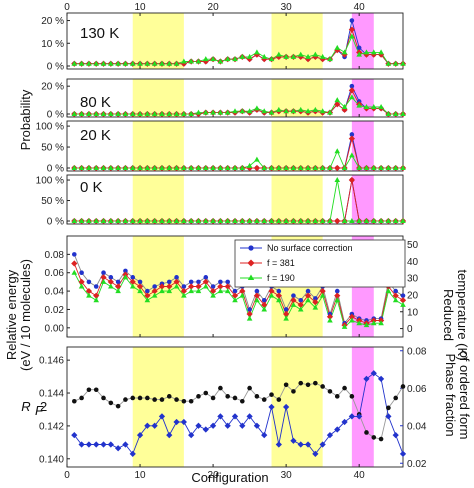 The image size is (474, 488). I want to click on temperature-axis-label-line1: Reduced, so click(448, 315).